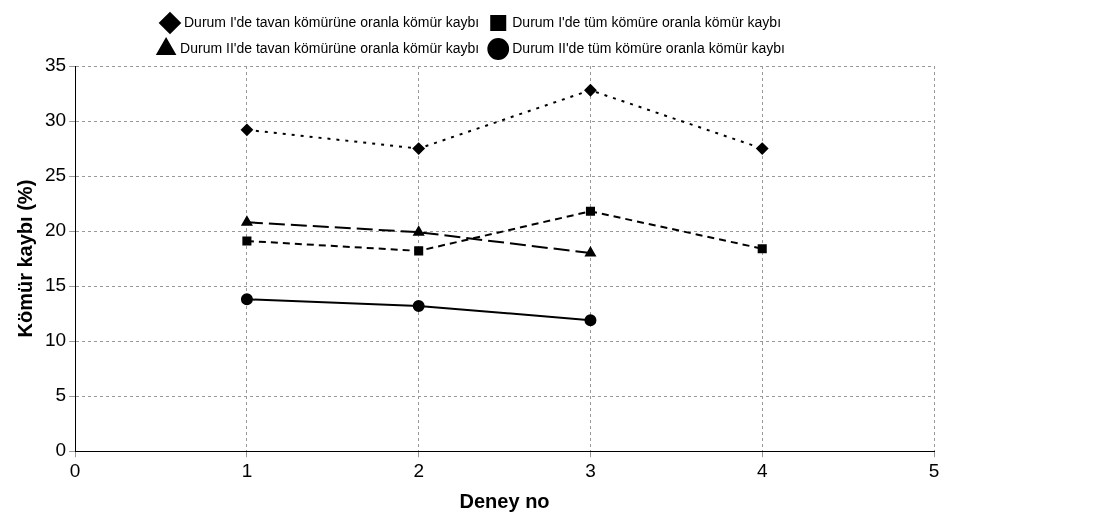  Describe the element at coordinates (24, 258) in the screenshot. I see `y-axis-title: Kömür kaybı (%)` at that location.